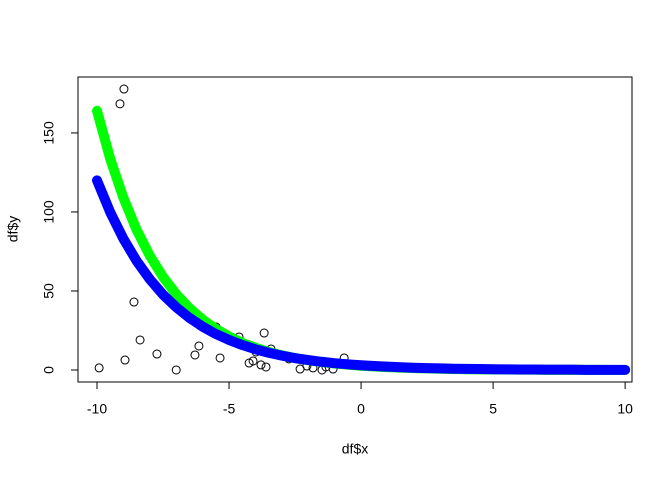 This screenshot has width=672, height=480. Describe the element at coordinates (625, 409) in the screenshot. I see `x-tick-label: 10` at that location.